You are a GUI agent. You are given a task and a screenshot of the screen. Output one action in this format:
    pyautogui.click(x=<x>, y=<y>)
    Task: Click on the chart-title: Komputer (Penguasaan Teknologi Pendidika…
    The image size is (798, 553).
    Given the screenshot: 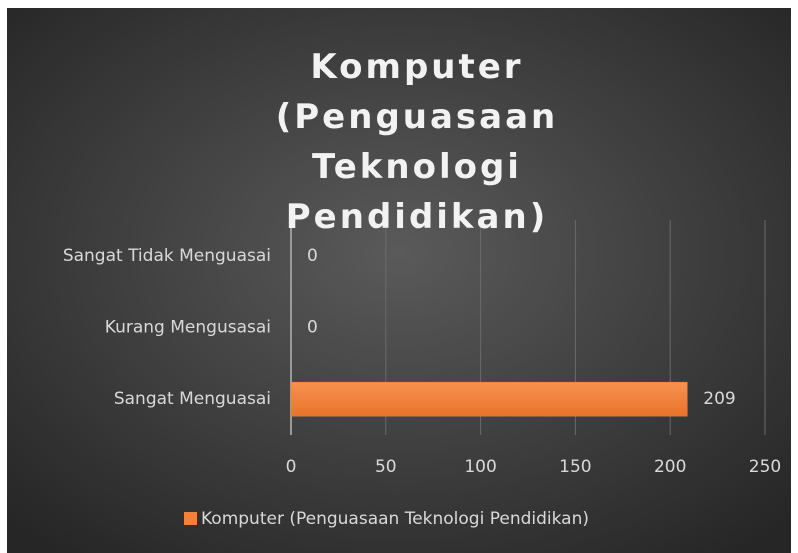 What is the action you would take?
    pyautogui.click(x=417, y=142)
    